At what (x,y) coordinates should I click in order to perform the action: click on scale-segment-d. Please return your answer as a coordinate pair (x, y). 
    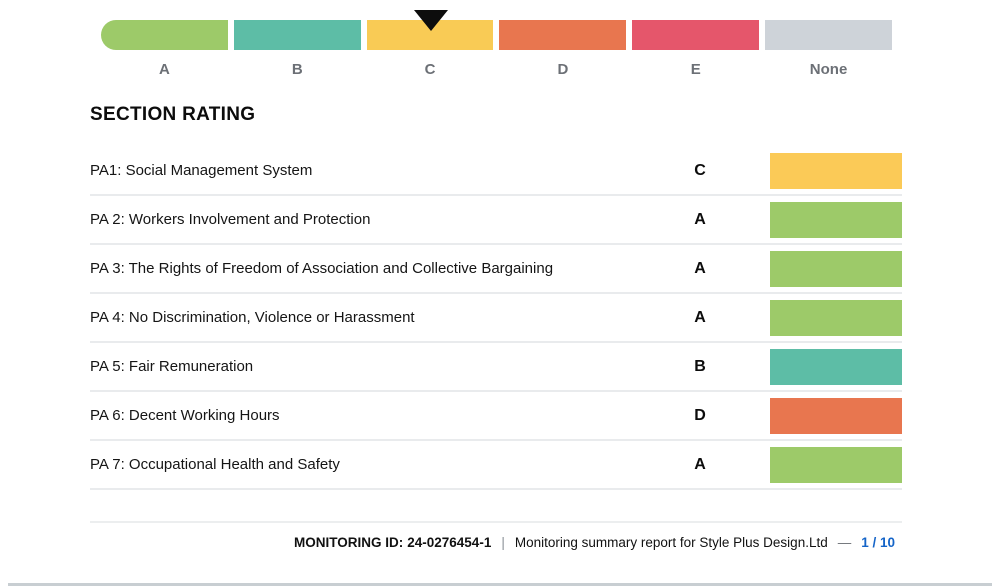
    Looking at the image, I should click on (563, 35).